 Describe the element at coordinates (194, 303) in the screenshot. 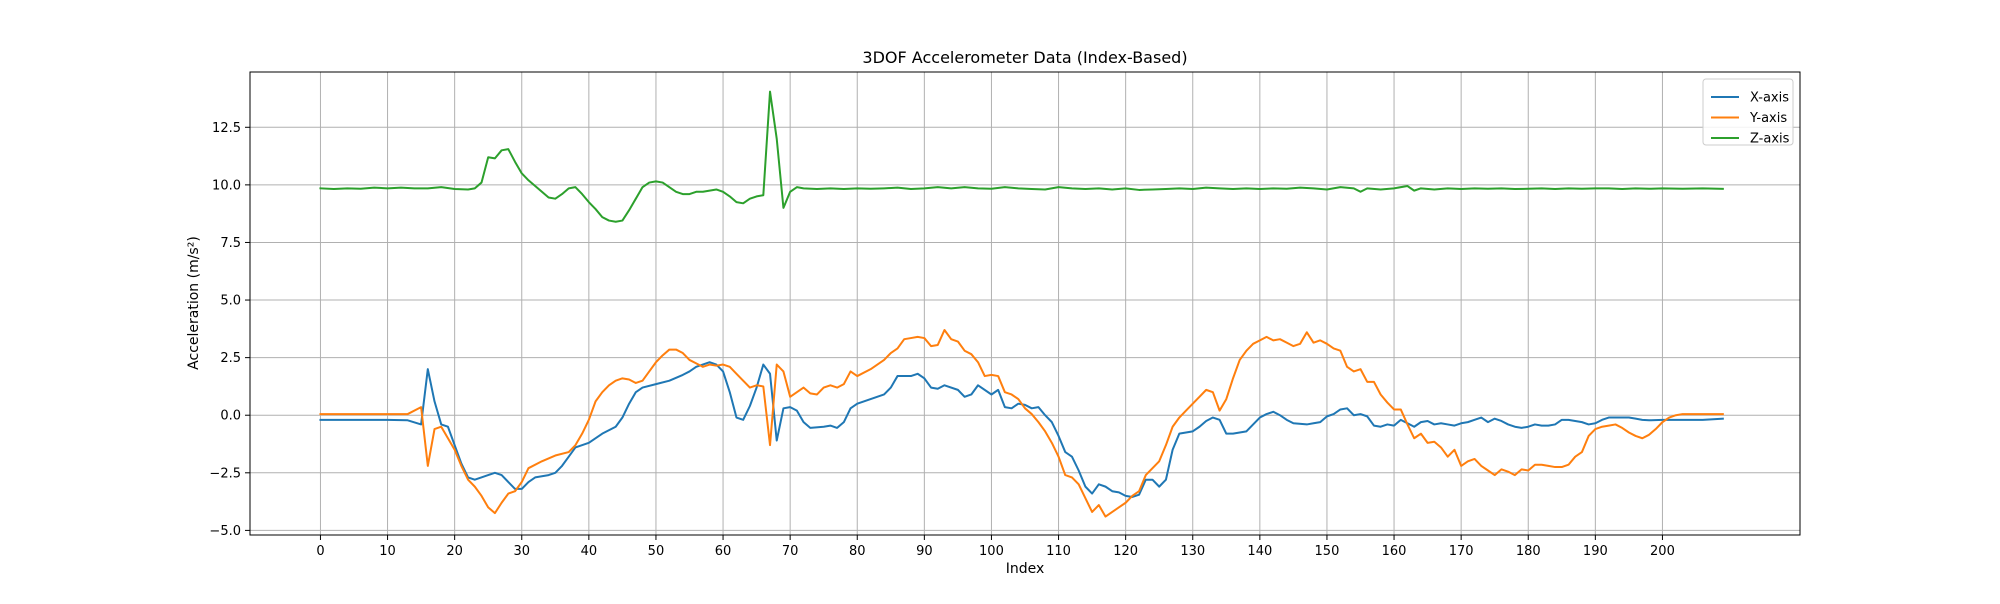

I see `y-axis-label: Acceleration (m/s²)` at that location.